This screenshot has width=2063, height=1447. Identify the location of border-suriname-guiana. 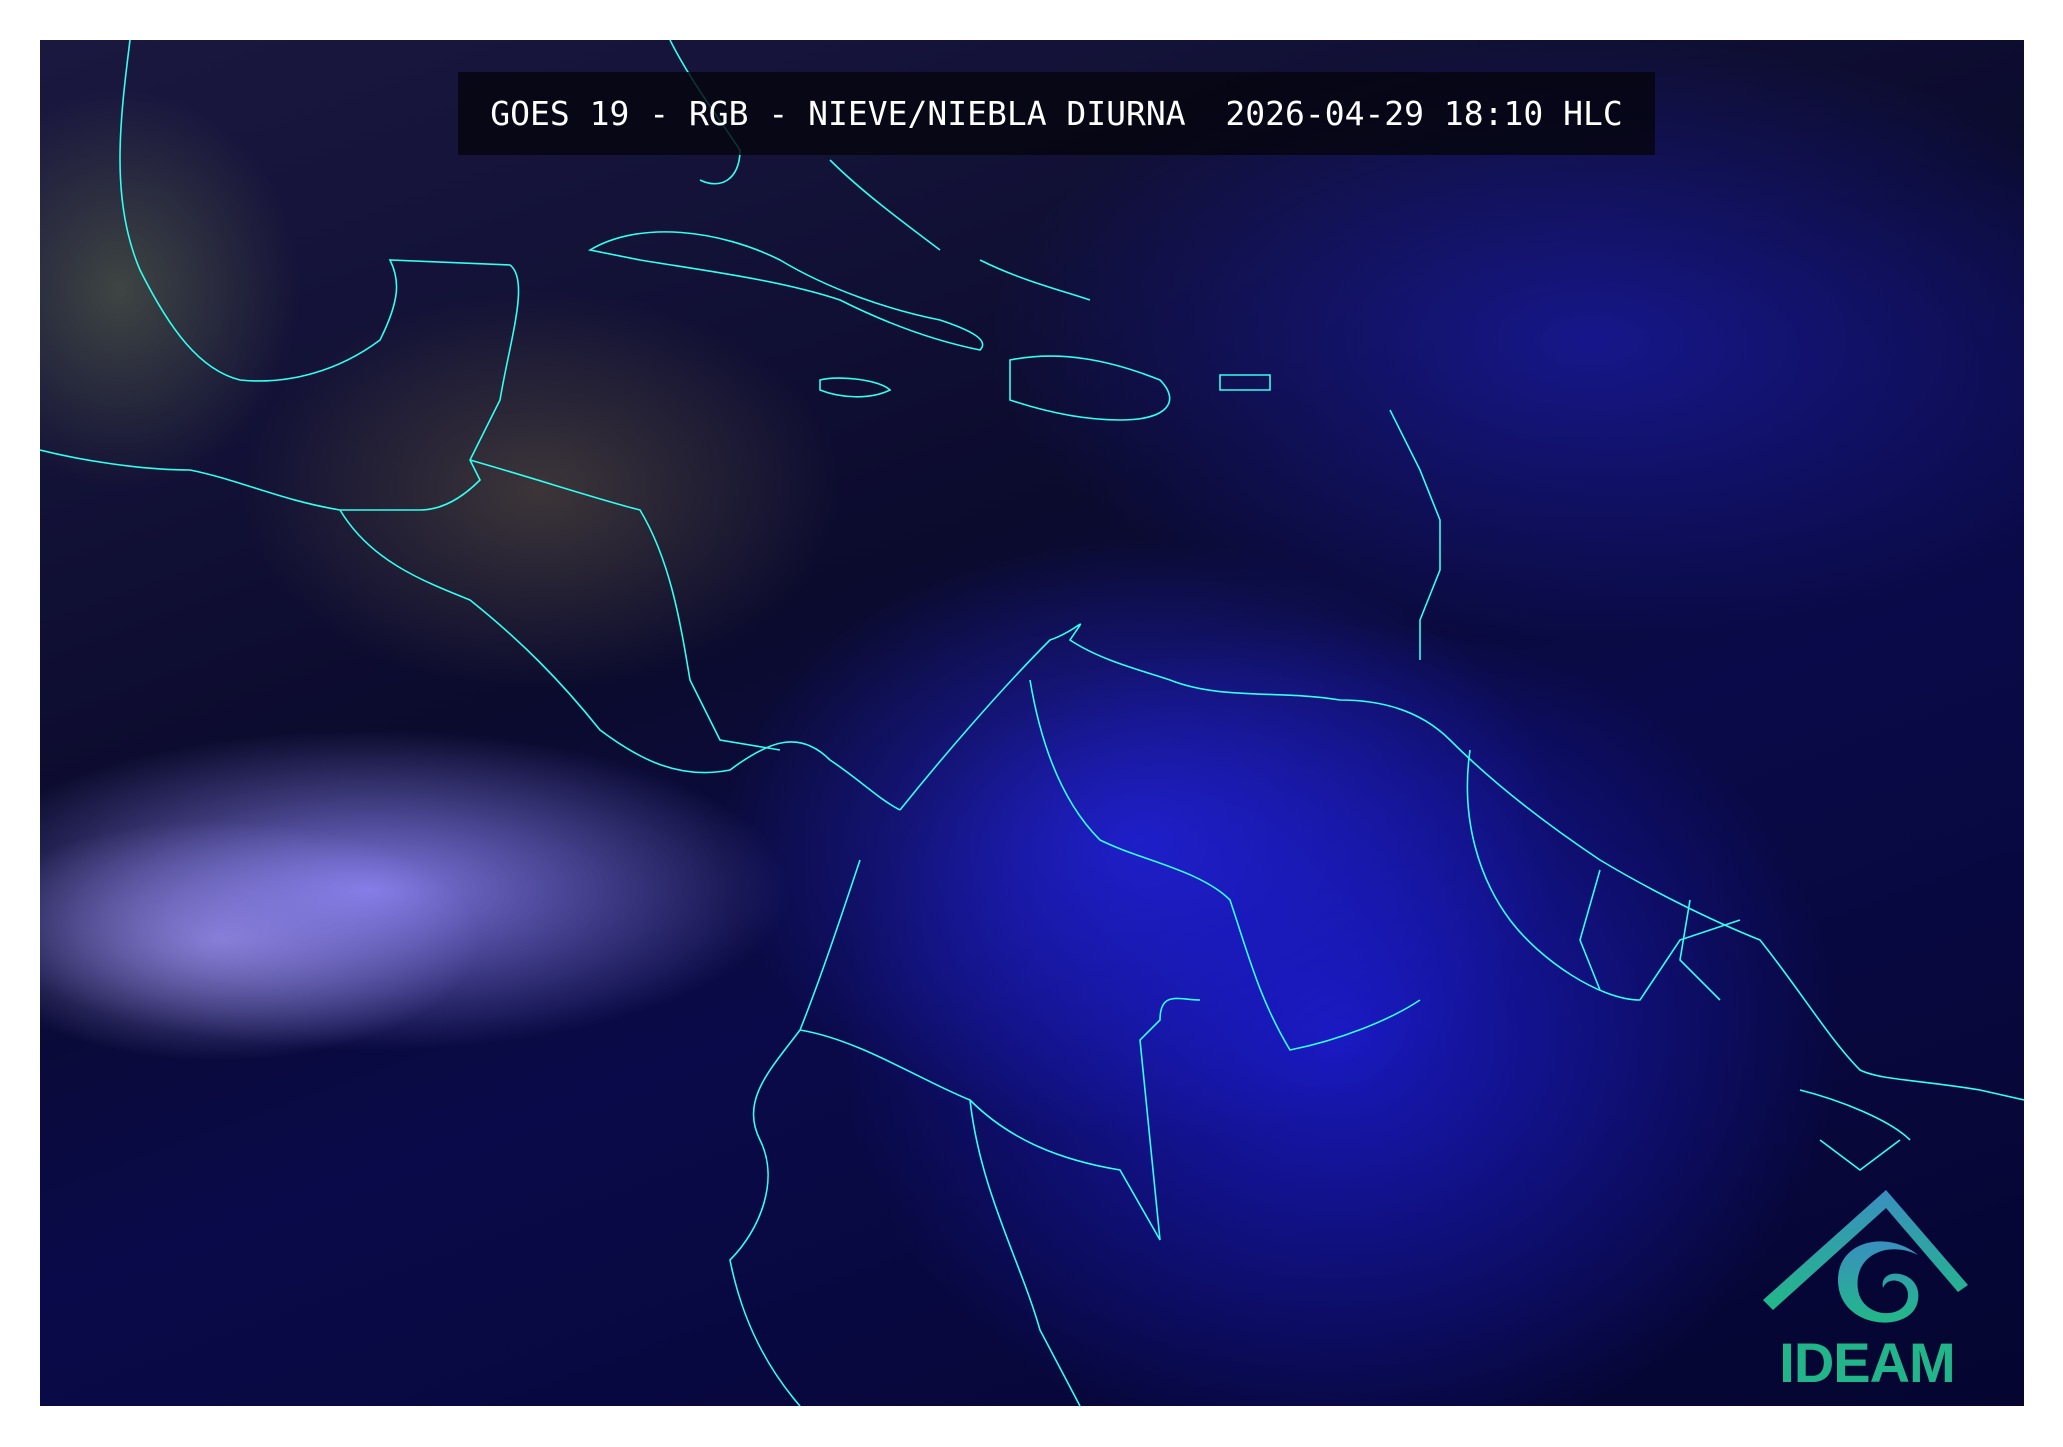
(1650, 935).